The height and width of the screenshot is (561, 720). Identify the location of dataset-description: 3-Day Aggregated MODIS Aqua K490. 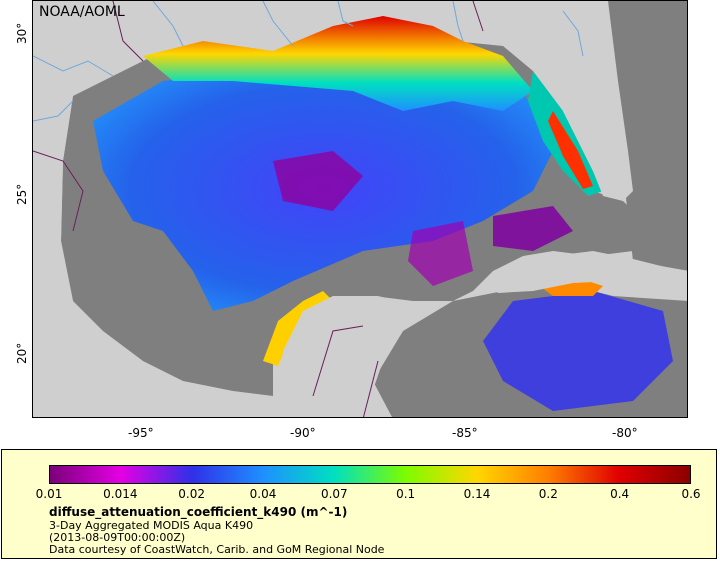
(151, 525).